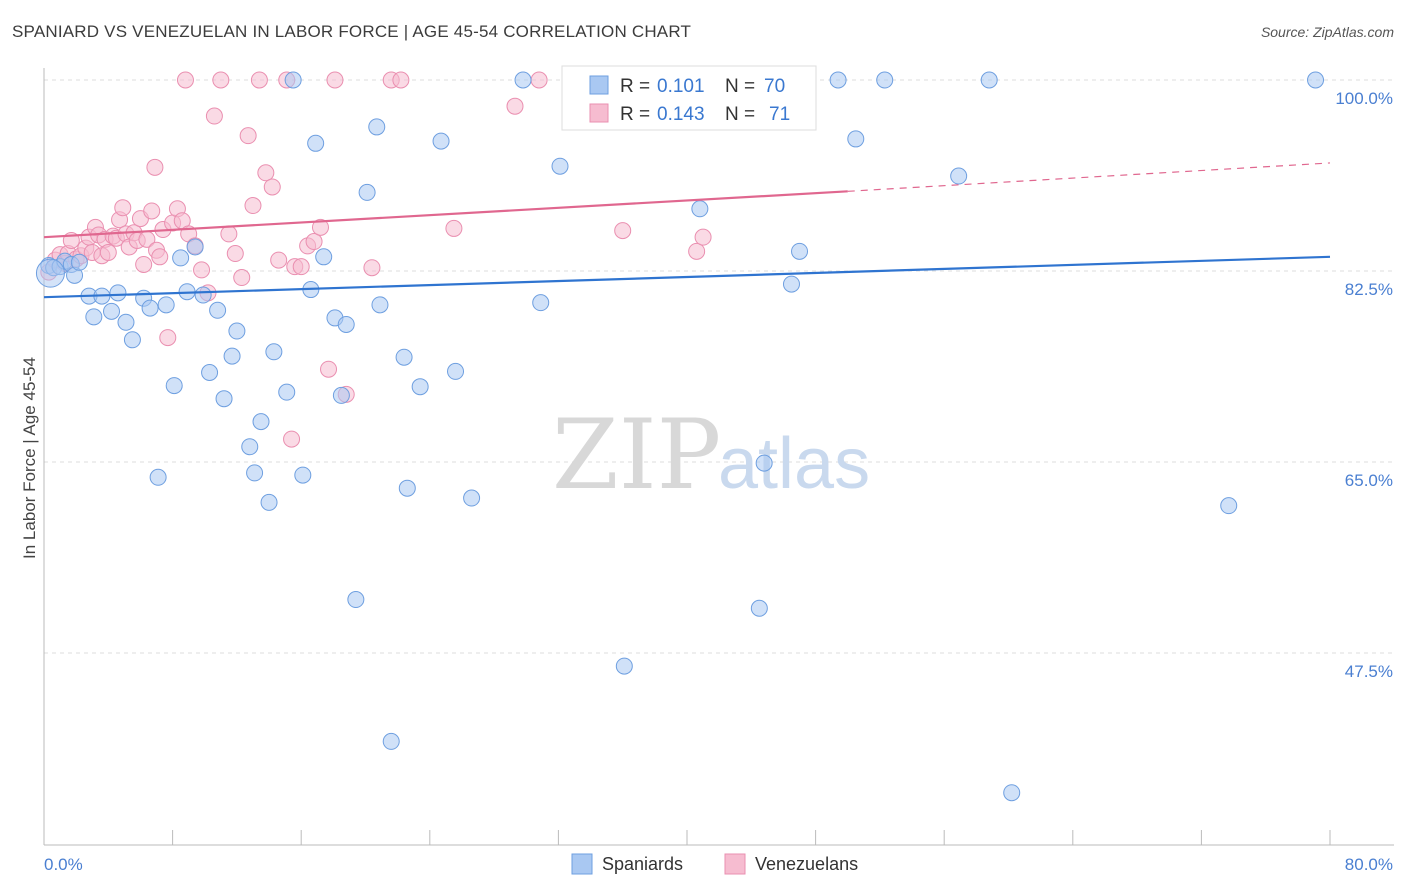  I want to click on spaniards-swatch, so click(599, 85).